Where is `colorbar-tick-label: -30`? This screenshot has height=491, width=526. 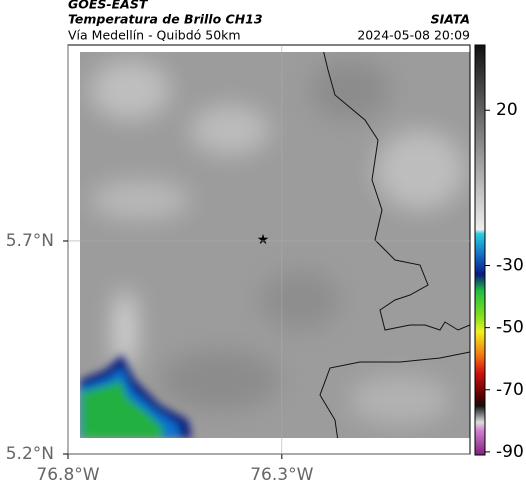
colorbar-tick-label: -30 is located at coordinates (510, 266).